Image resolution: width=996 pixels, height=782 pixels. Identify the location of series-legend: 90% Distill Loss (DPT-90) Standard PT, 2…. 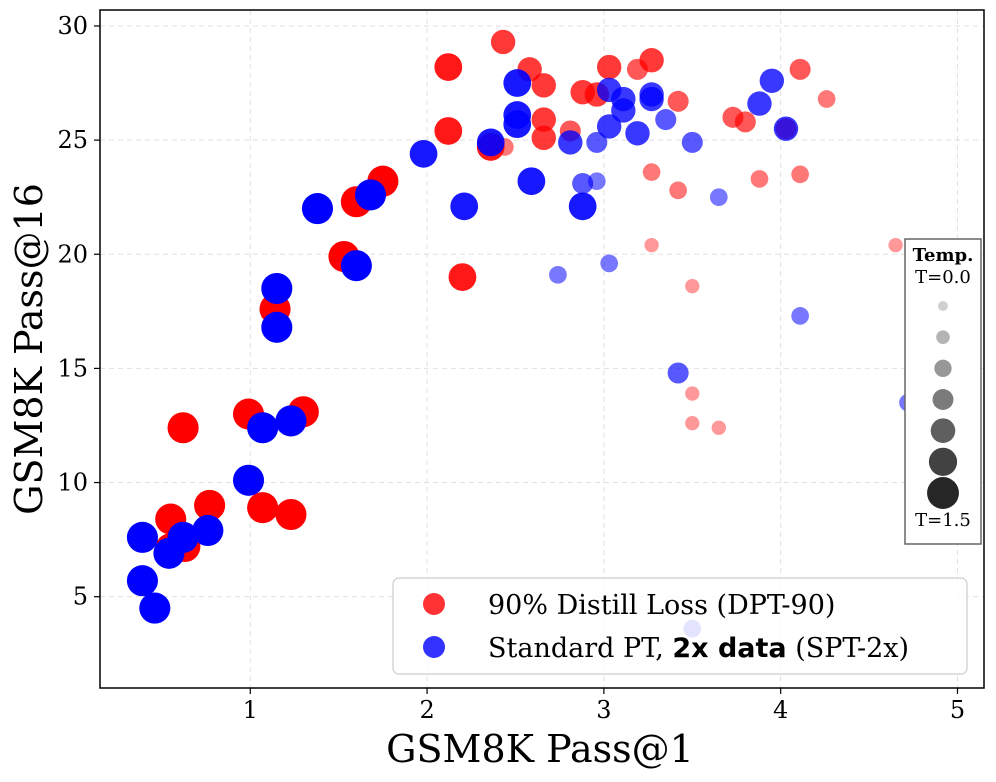
(680, 626).